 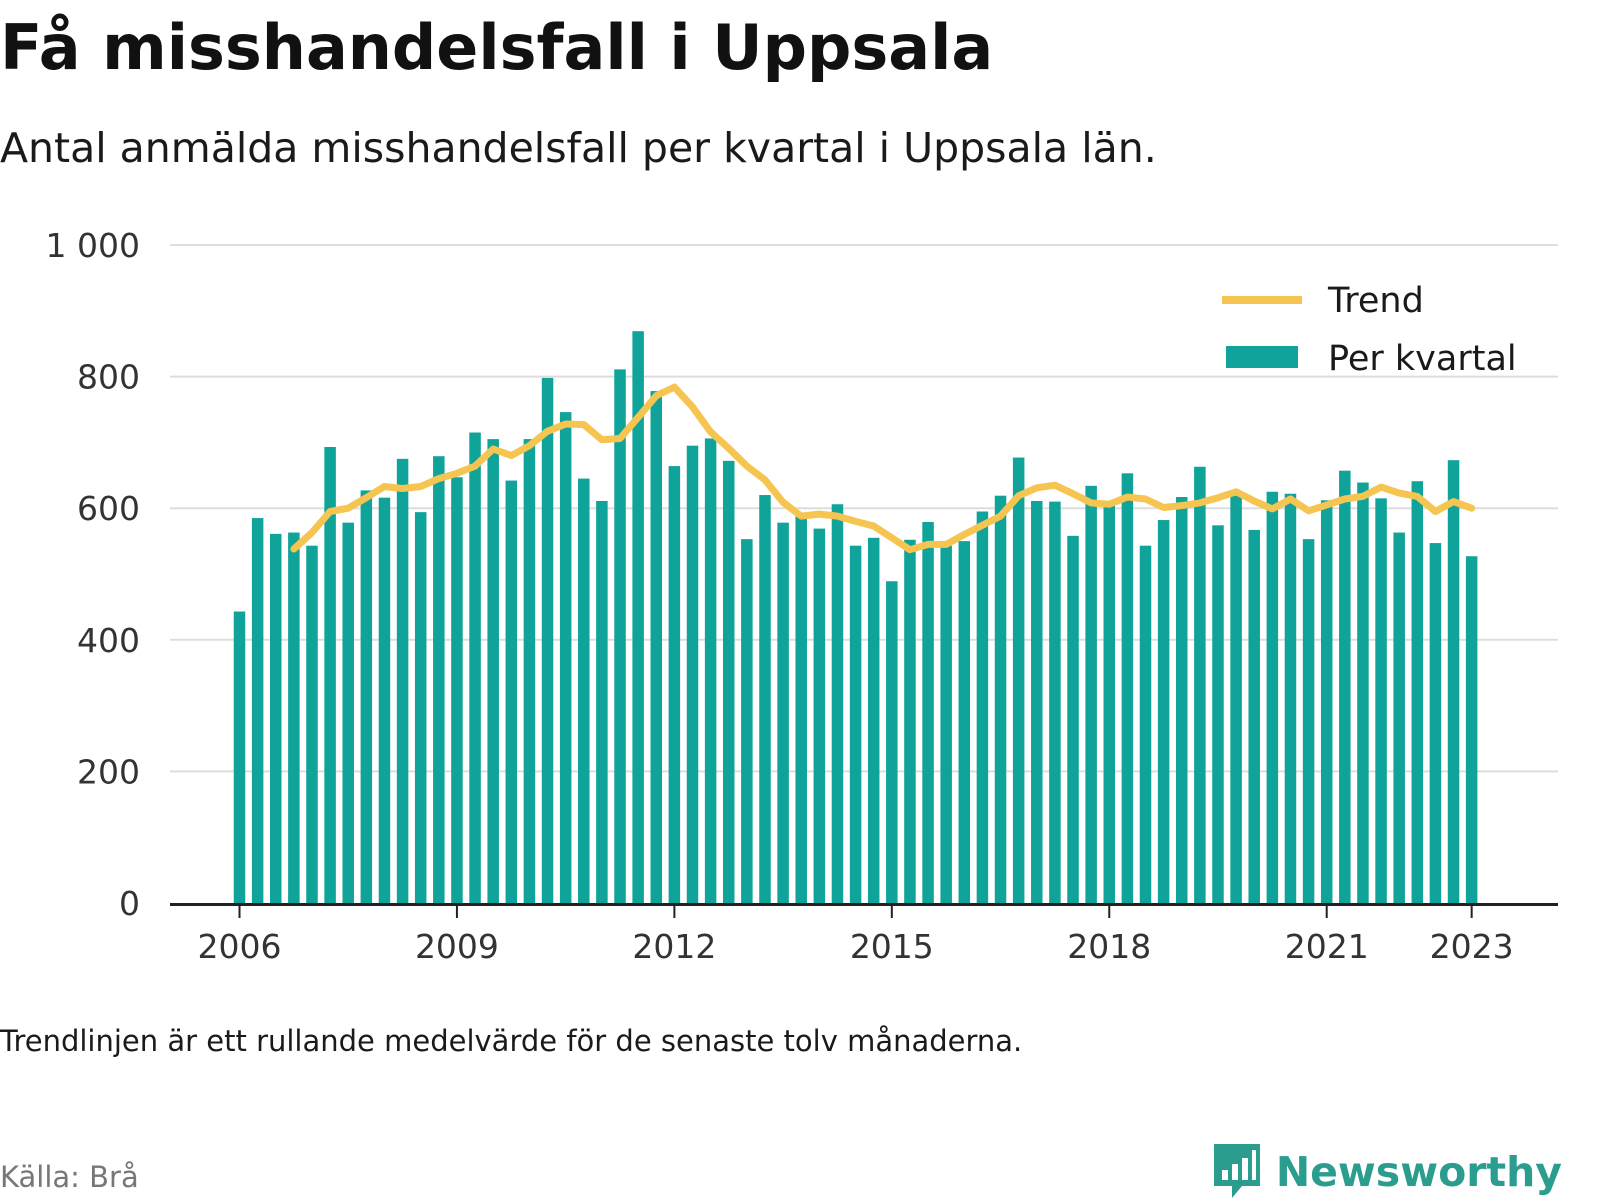 I want to click on x-tick-label: 2012, so click(x=674, y=946).